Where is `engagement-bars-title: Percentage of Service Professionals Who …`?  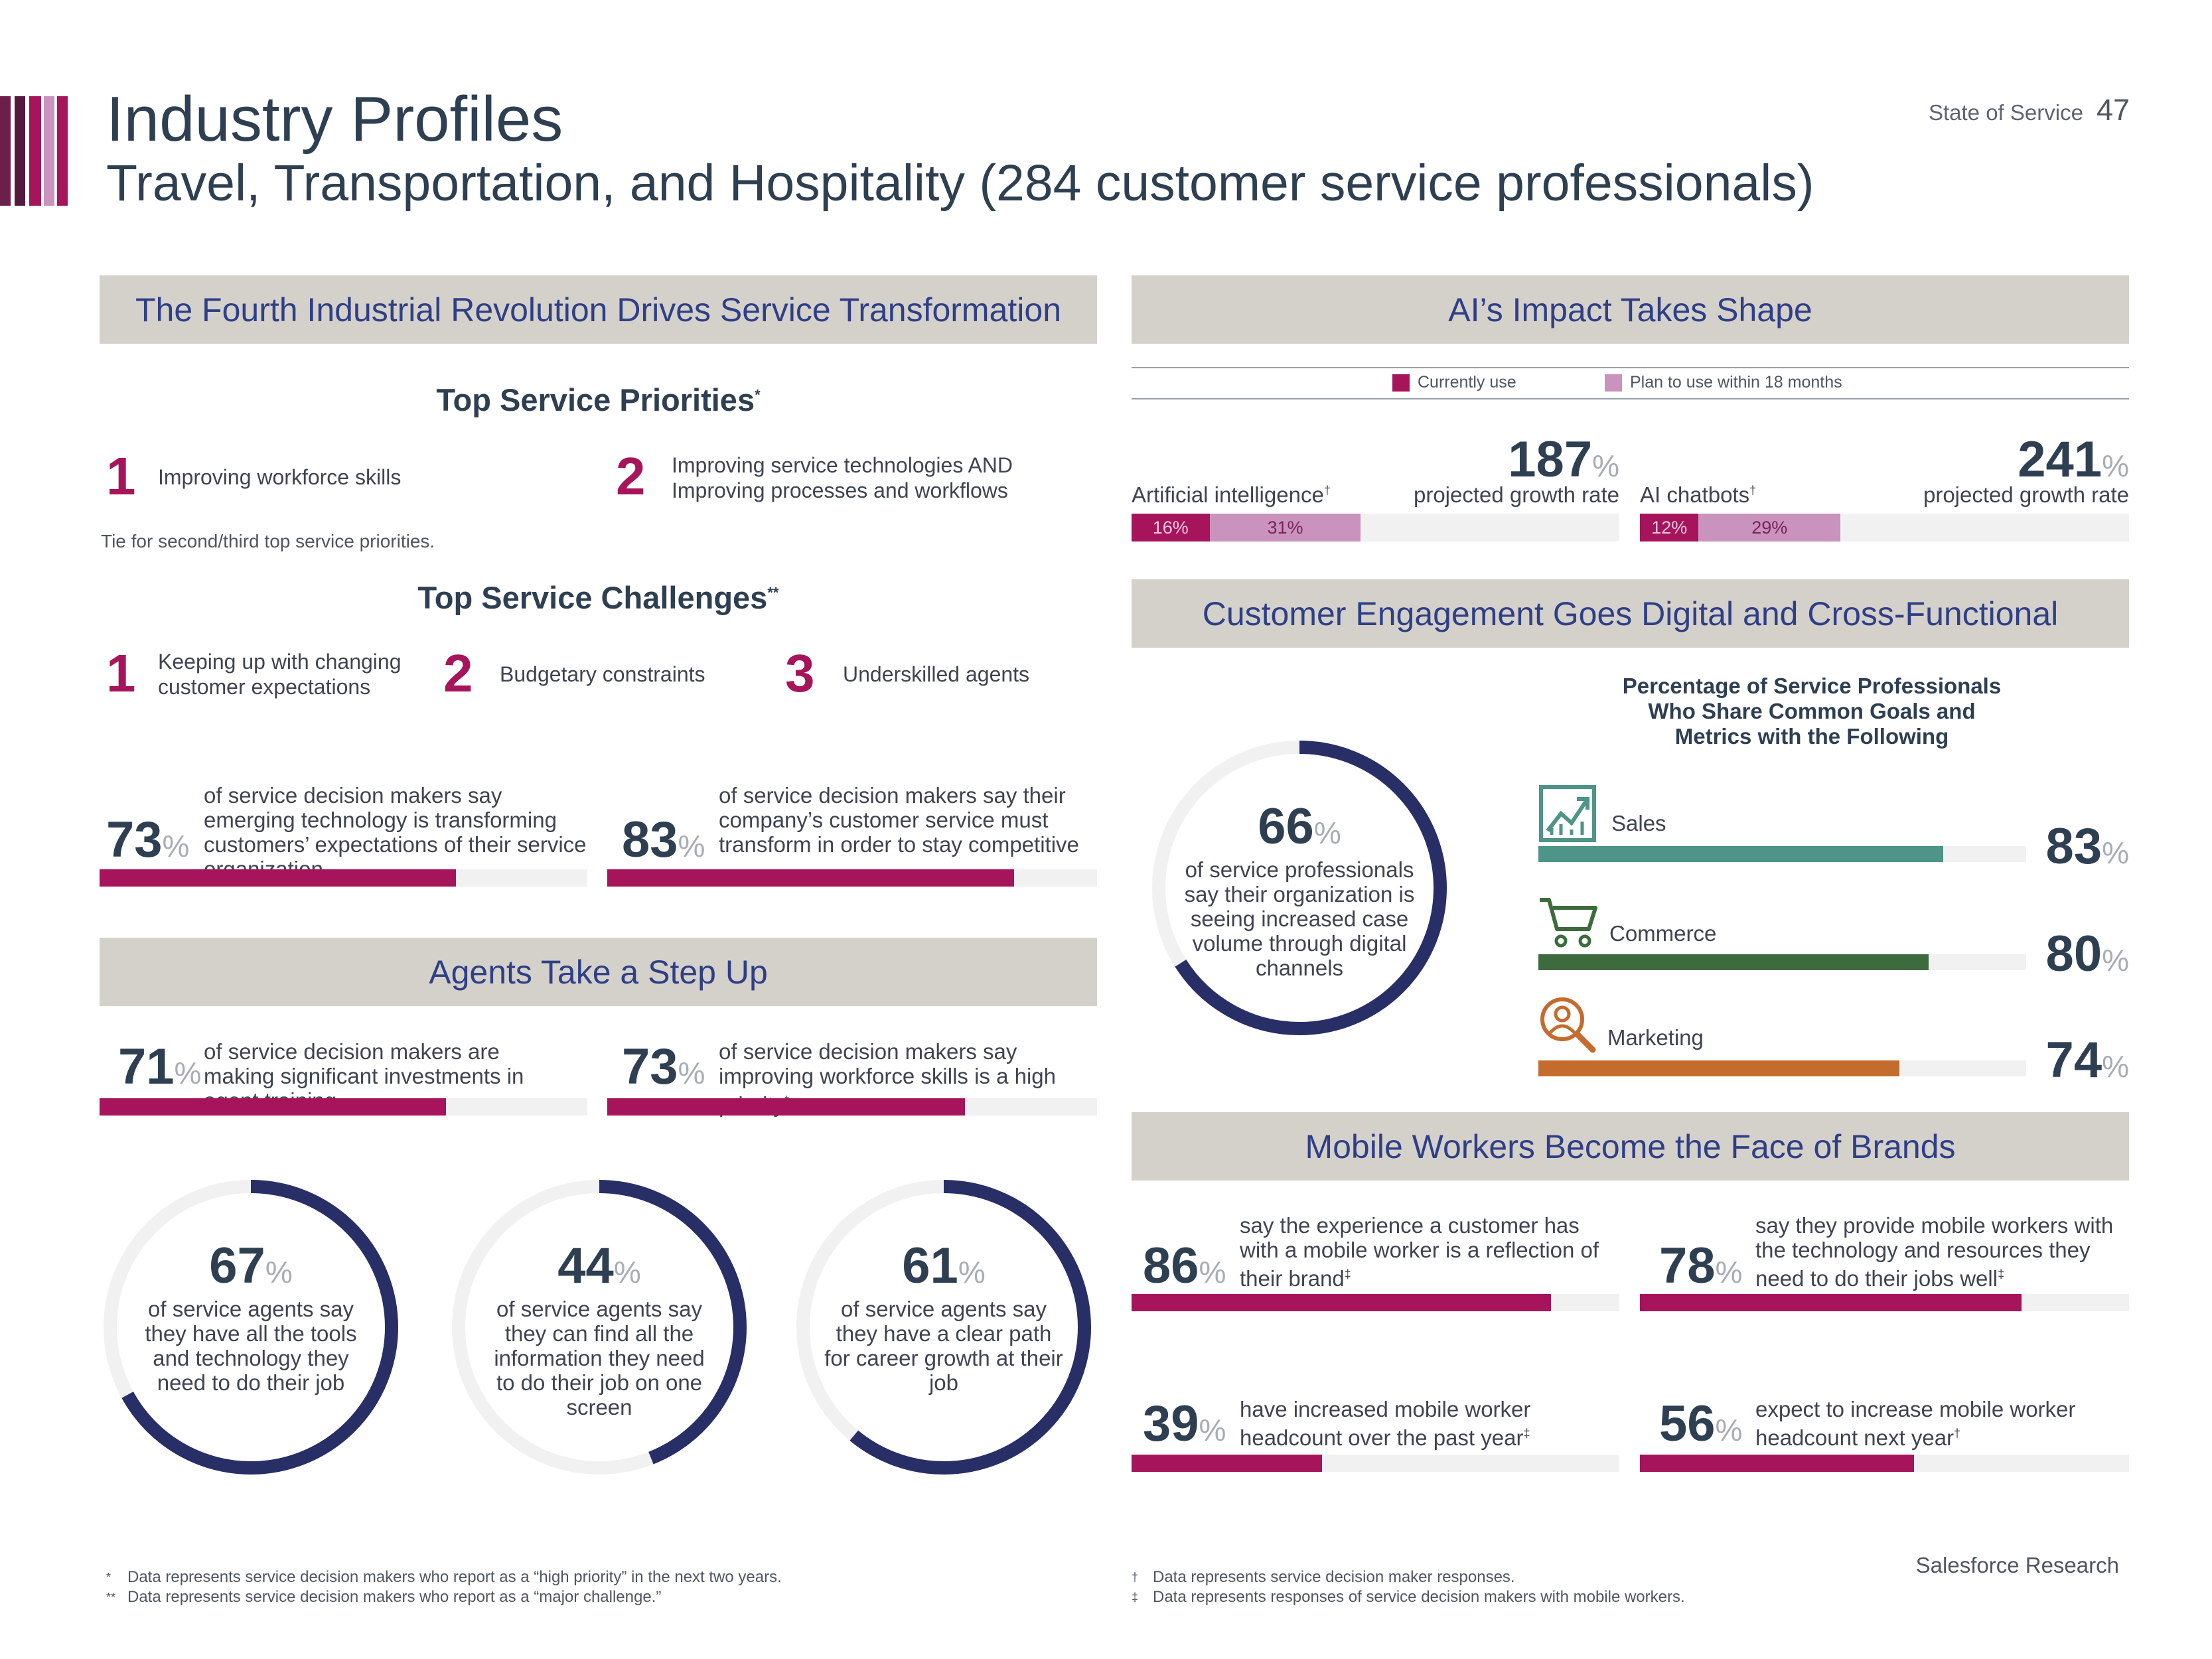
engagement-bars-title: Percentage of Service Professionals Who … is located at coordinates (1812, 711).